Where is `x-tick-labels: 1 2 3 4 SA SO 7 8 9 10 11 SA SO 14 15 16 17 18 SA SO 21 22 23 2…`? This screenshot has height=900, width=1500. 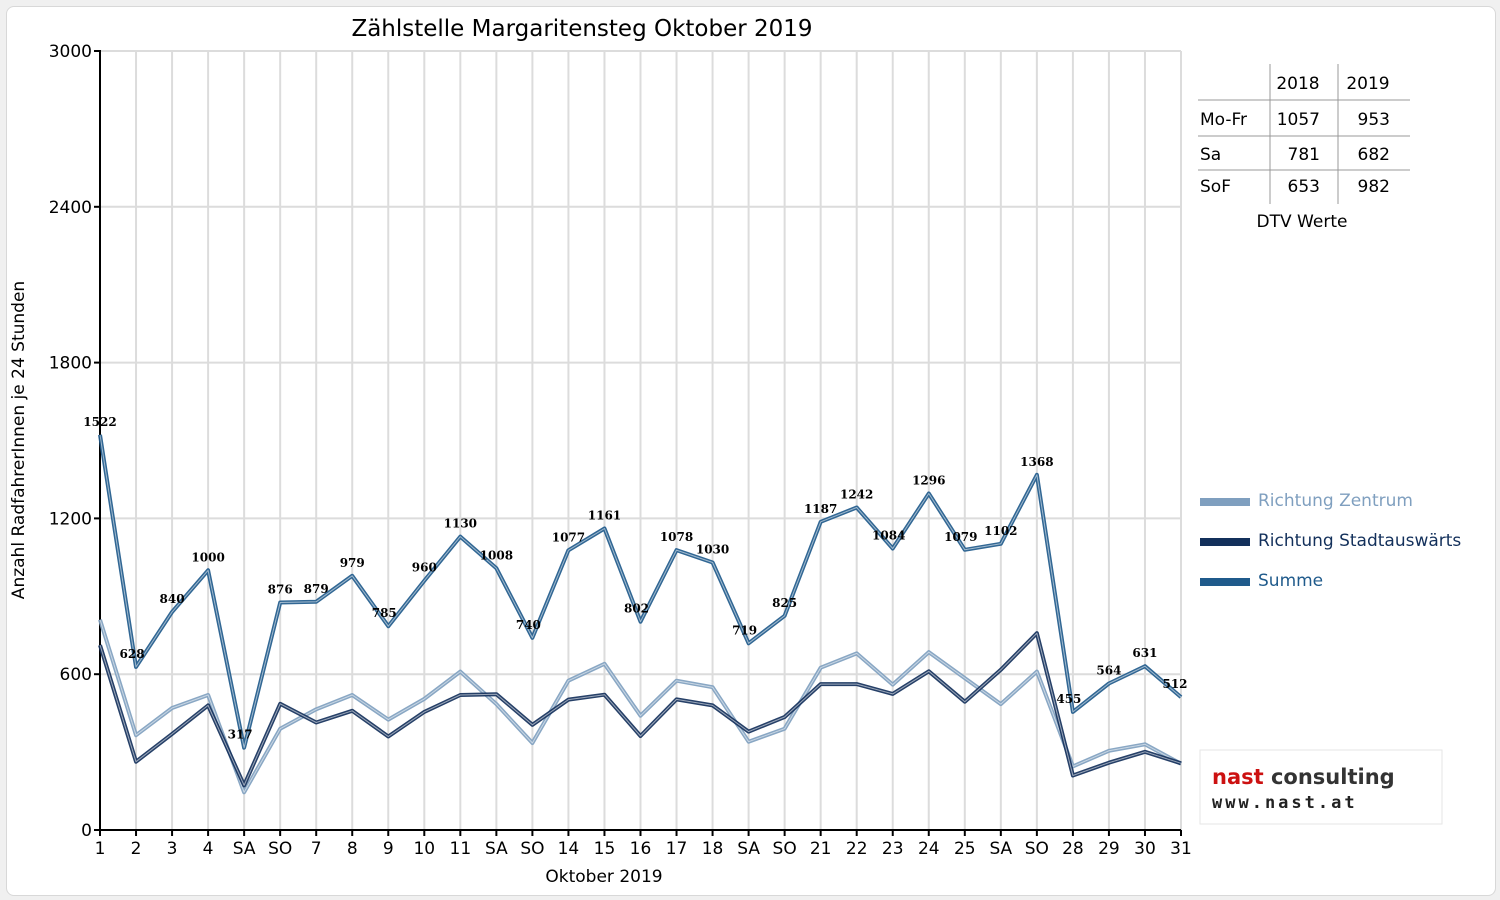
x-tick-labels: 1 2 3 4 SA SO 7 8 9 10 11 SA SO 14 15 16 17 18 SA SO 21 22 23 2… is located at coordinates (643, 849).